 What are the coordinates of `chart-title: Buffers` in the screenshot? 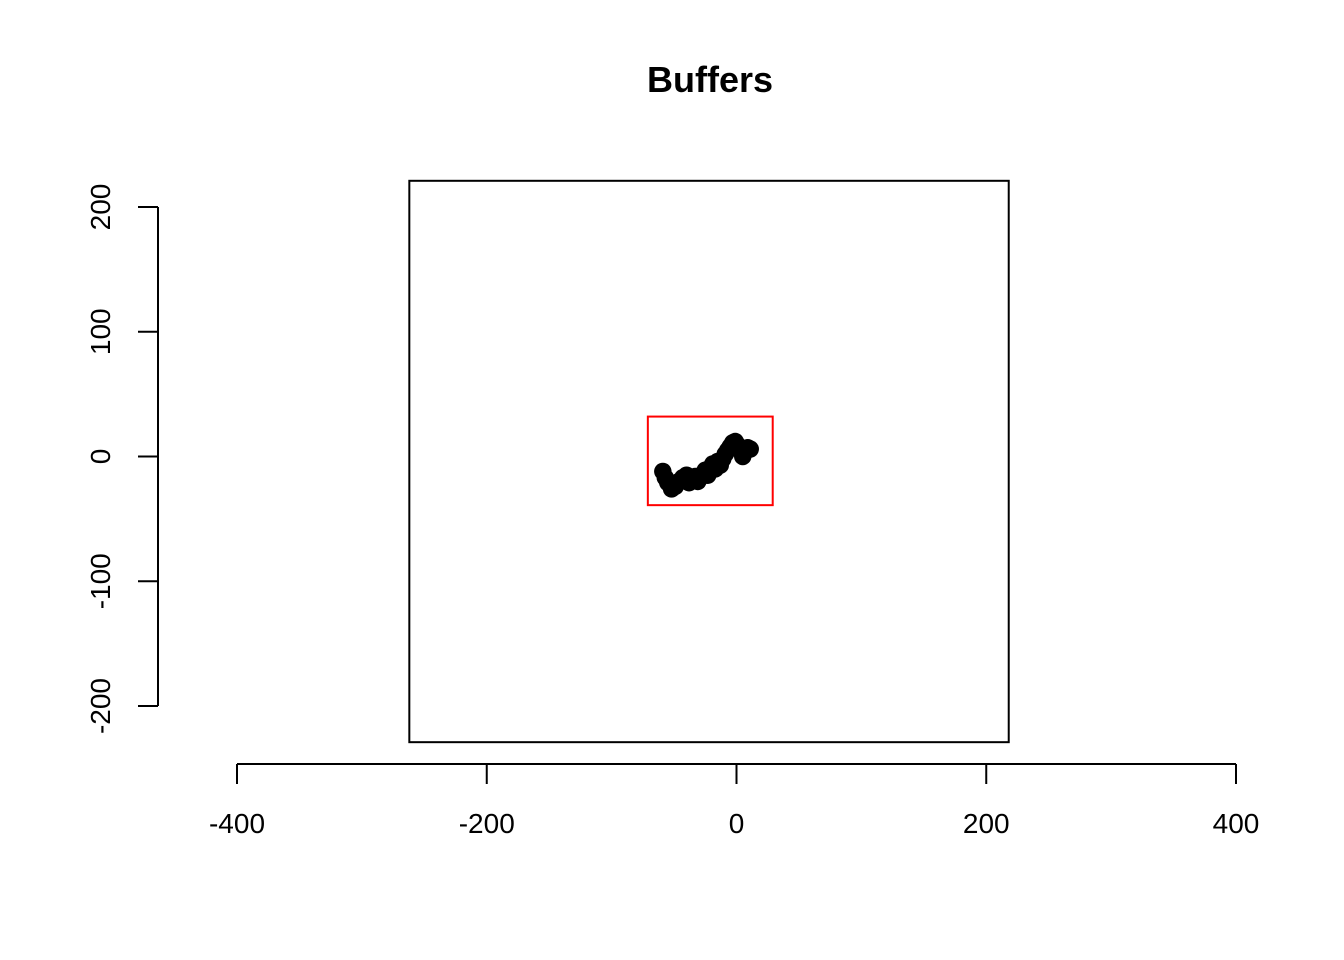 It's located at (710, 79).